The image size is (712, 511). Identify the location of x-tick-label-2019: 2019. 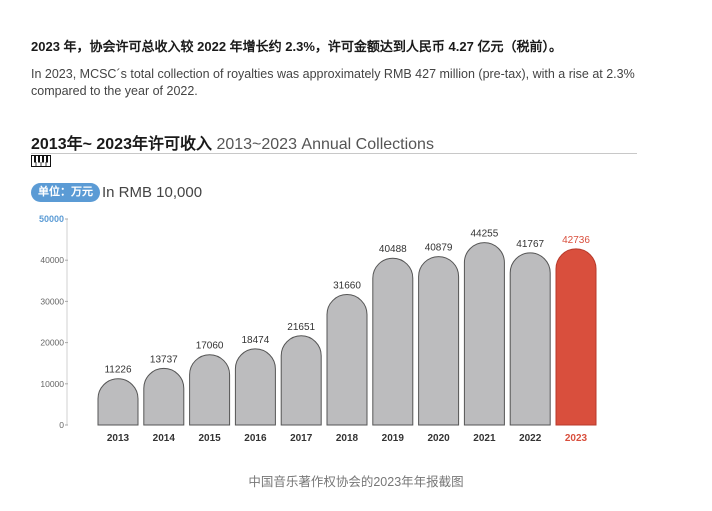
(393, 438).